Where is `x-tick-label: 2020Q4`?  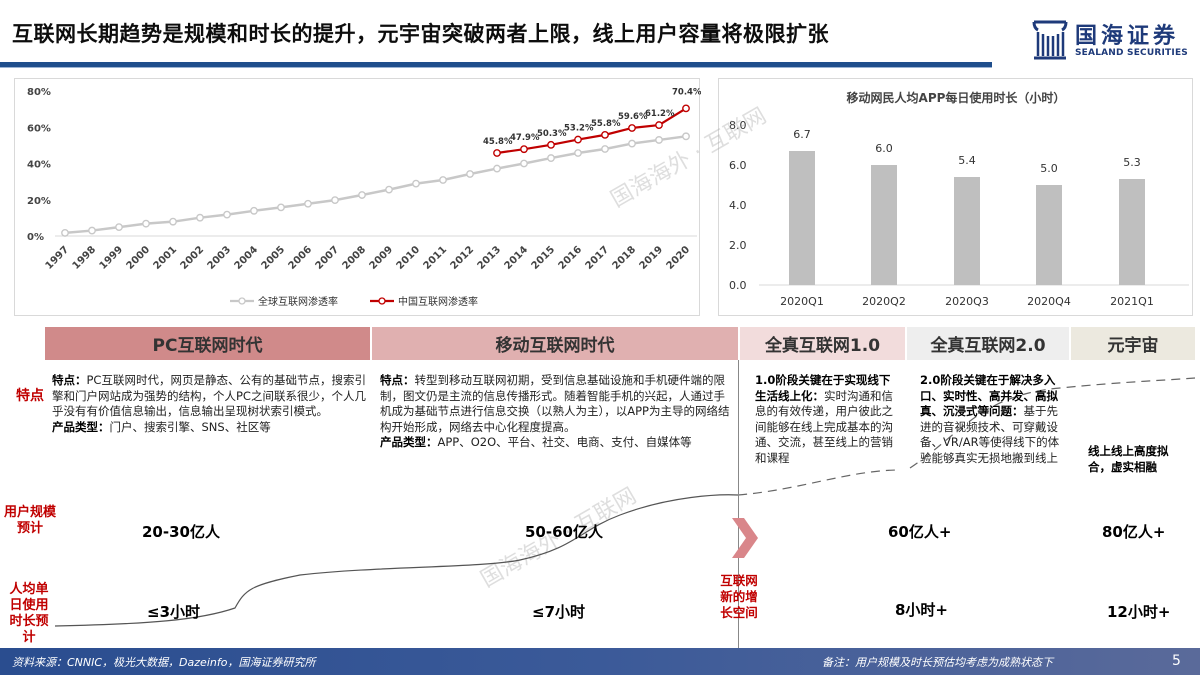
x-tick-label: 2020Q4 is located at coordinates (1049, 301).